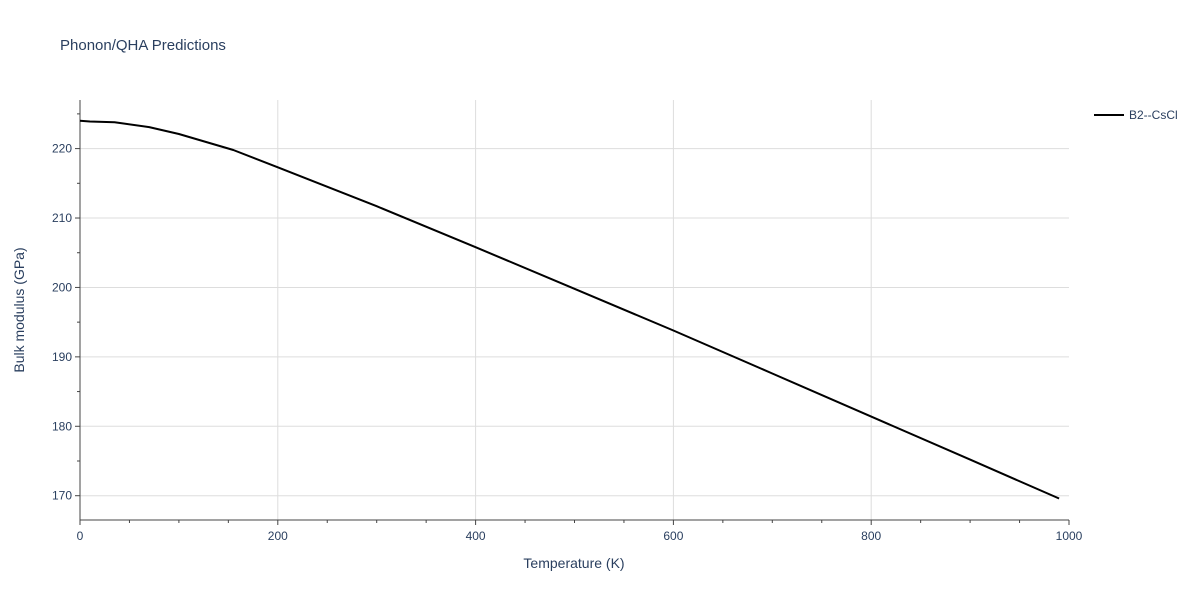 This screenshot has width=1200, height=600. What do you see at coordinates (1153, 115) in the screenshot?
I see `legend-label: B2--CsCl` at bounding box center [1153, 115].